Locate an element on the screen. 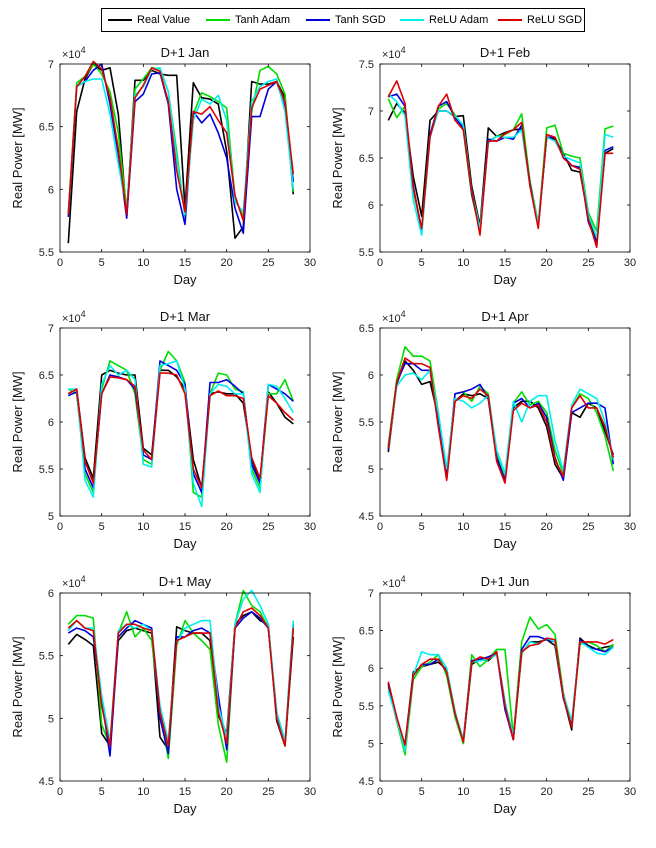 This screenshot has height=848, width=656. chart-title: D+1 Apr is located at coordinates (505, 316).